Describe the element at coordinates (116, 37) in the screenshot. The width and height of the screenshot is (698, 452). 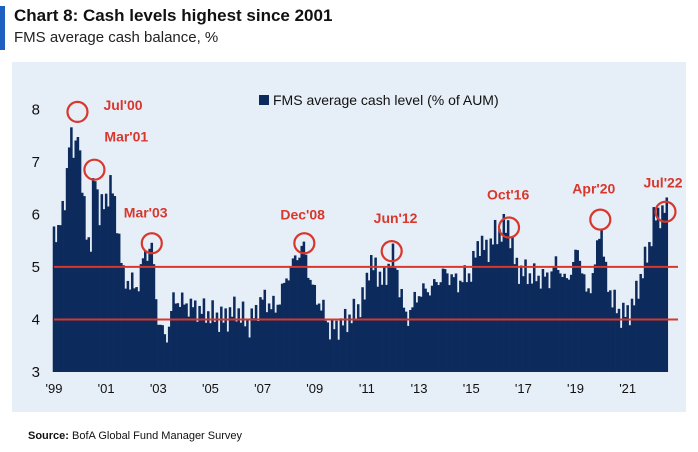
I see `chart-subtitle: FMS average cash balance, %` at that location.